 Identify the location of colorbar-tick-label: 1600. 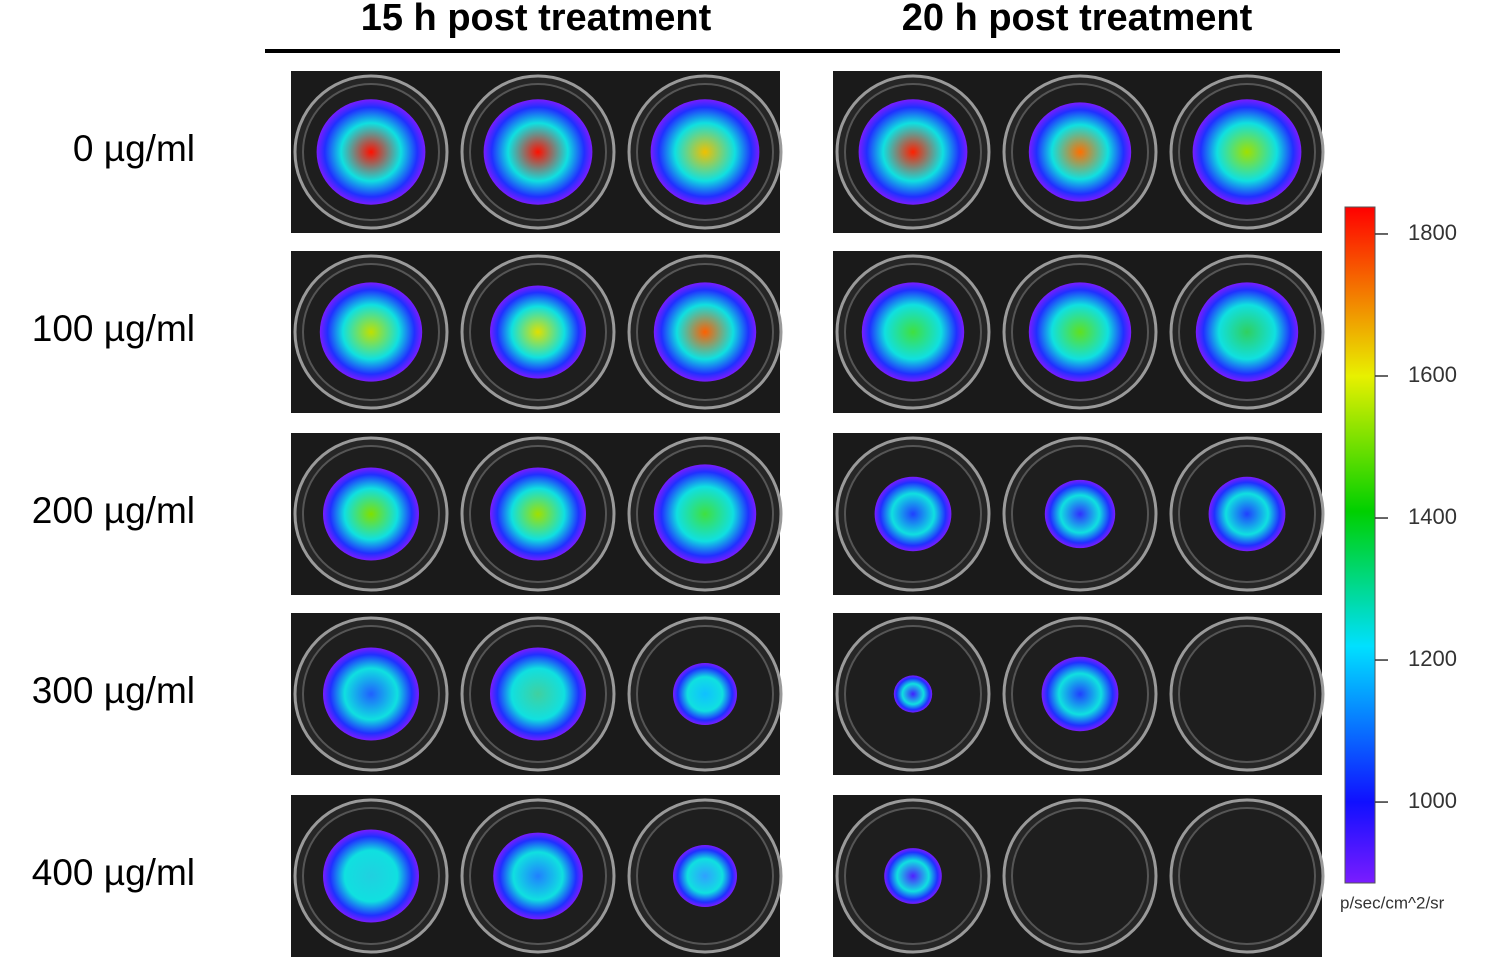
(1432, 374).